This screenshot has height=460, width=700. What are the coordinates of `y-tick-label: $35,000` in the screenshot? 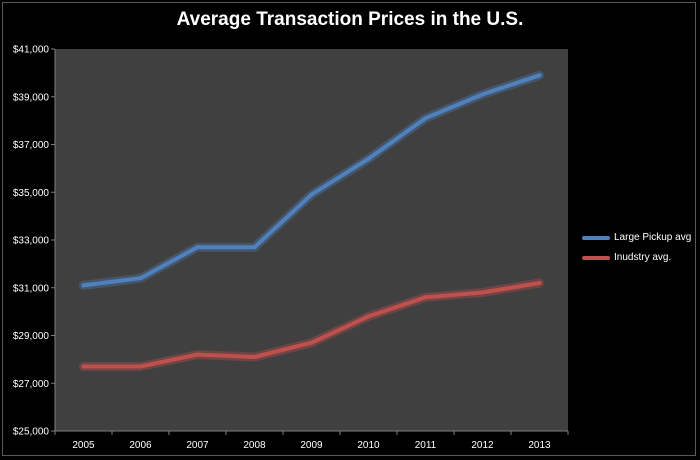 It's located at (31, 193).